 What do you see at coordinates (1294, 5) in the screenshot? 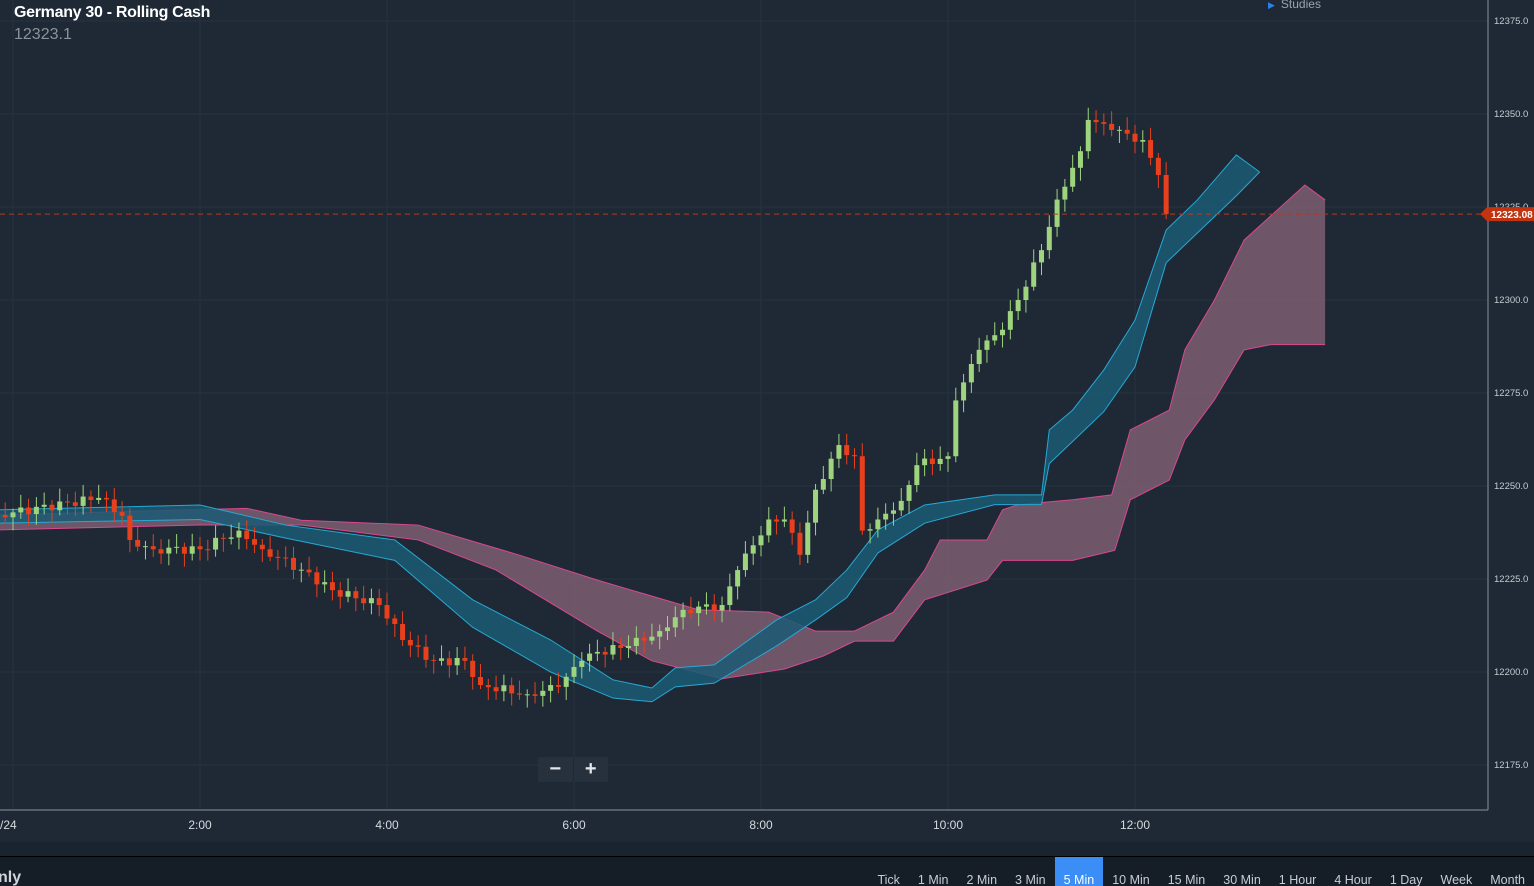
I see `studies-toggle: ▶ Studies` at bounding box center [1294, 5].